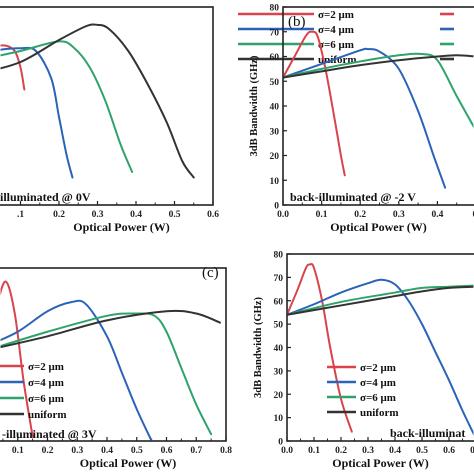 The image size is (474, 474). What do you see at coordinates (45, 197) in the screenshot?
I see `panel-annotation: illuminated @ 0V` at bounding box center [45, 197].